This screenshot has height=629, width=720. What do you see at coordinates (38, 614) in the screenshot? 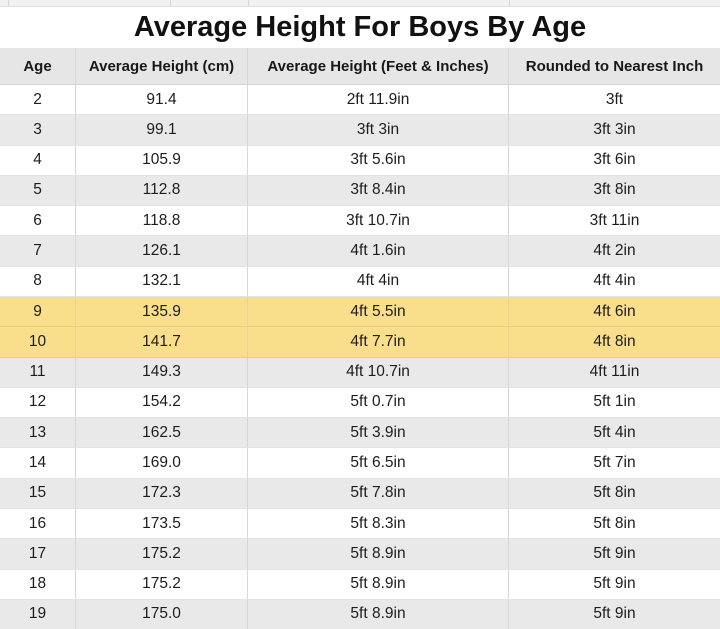
I see `cell-age: 19` at bounding box center [38, 614].